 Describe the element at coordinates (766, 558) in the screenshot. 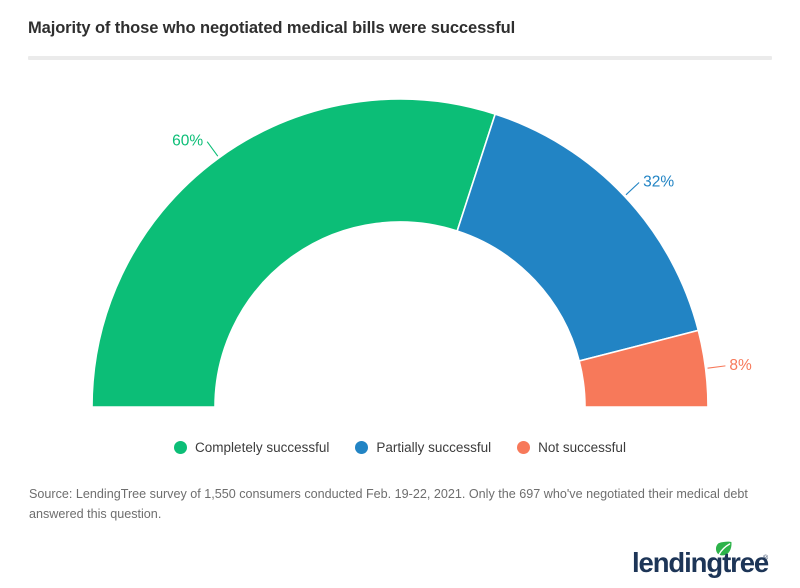

I see `logo-trademark: ®` at that location.